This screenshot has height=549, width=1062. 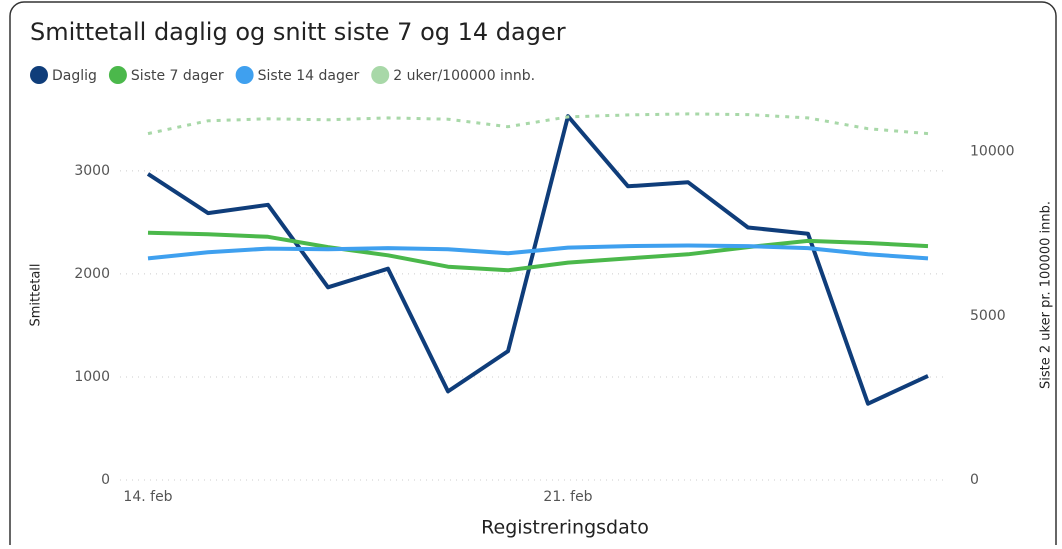 What do you see at coordinates (92, 171) in the screenshot?
I see `y-tick-label: 3000` at bounding box center [92, 171].